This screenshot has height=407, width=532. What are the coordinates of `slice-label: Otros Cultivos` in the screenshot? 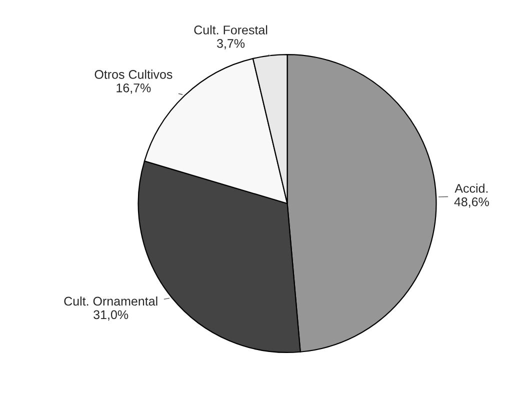 It's located at (133, 74).